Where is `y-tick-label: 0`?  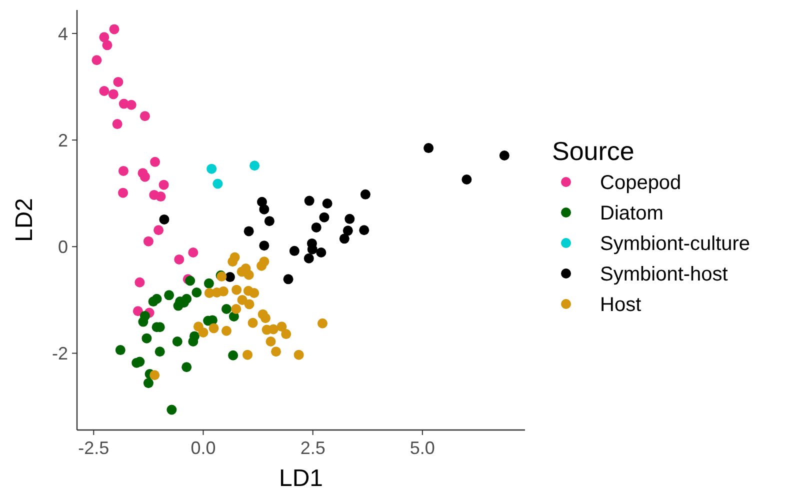 y-tick-label: 0 is located at coordinates (63, 246).